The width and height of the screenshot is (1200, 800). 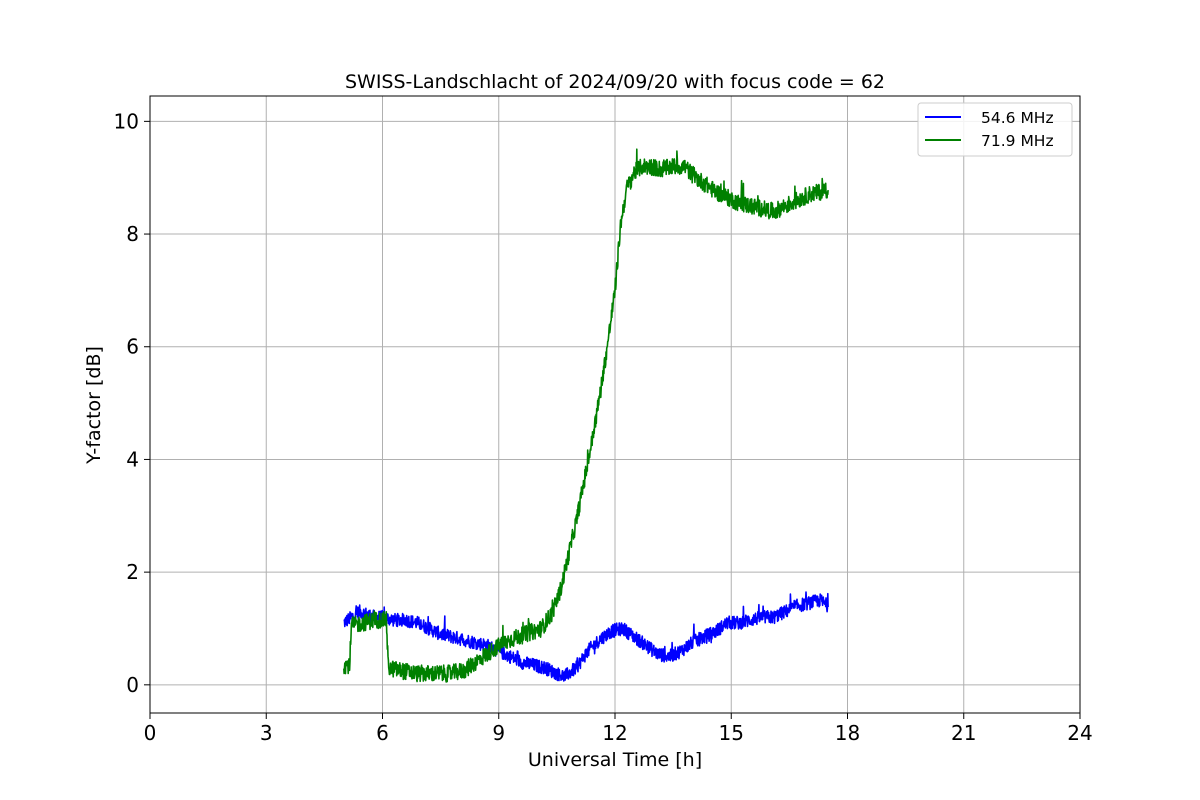 What do you see at coordinates (963, 733) in the screenshot?
I see `x-tick-label: 21` at bounding box center [963, 733].